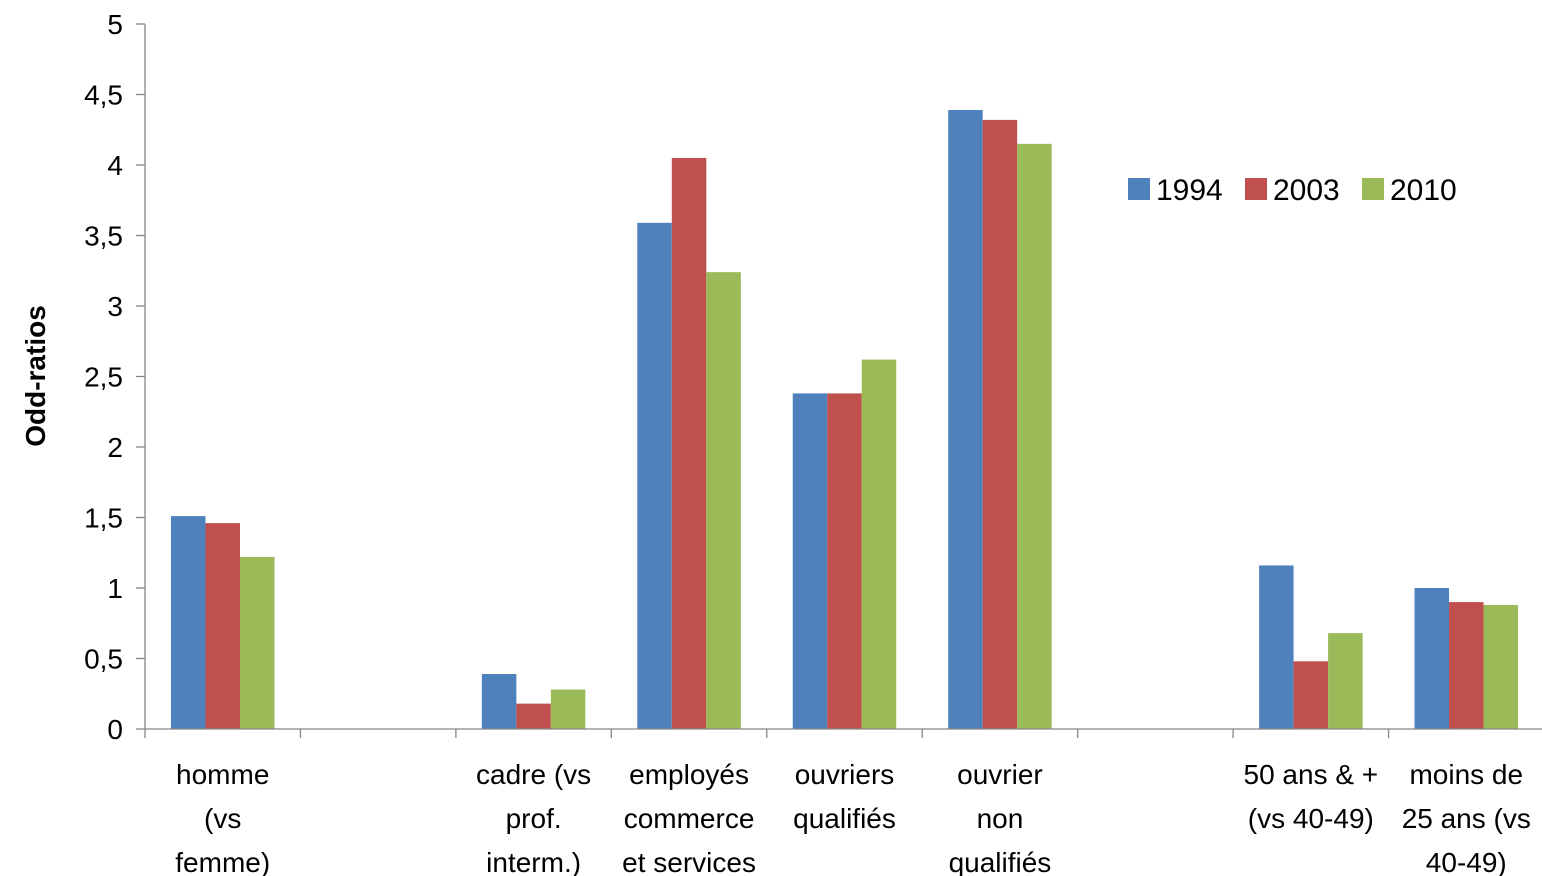 The height and width of the screenshot is (876, 1542). Describe the element at coordinates (1423, 190) in the screenshot. I see `legend-label-2010: 2010` at that location.